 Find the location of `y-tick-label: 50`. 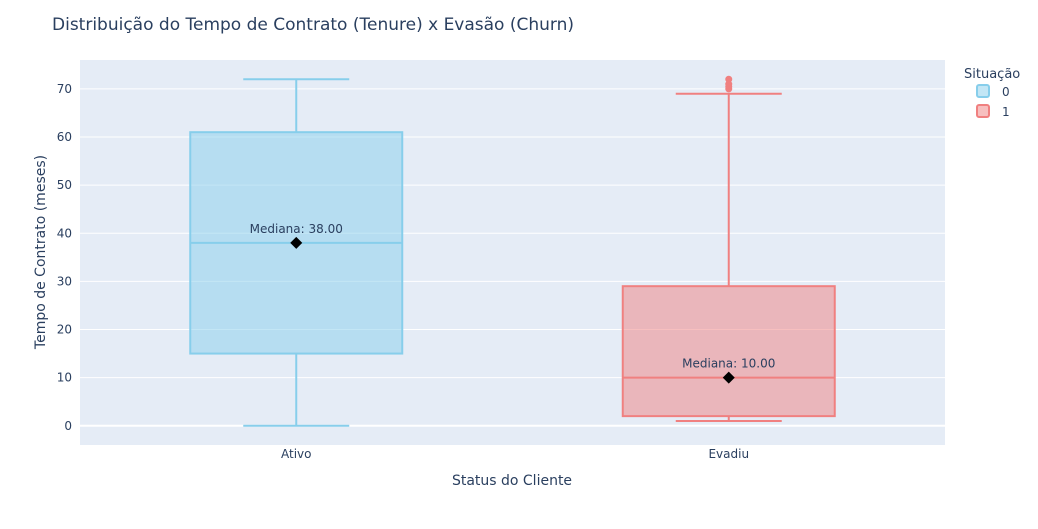

y-tick-label: 50 is located at coordinates (64, 185).